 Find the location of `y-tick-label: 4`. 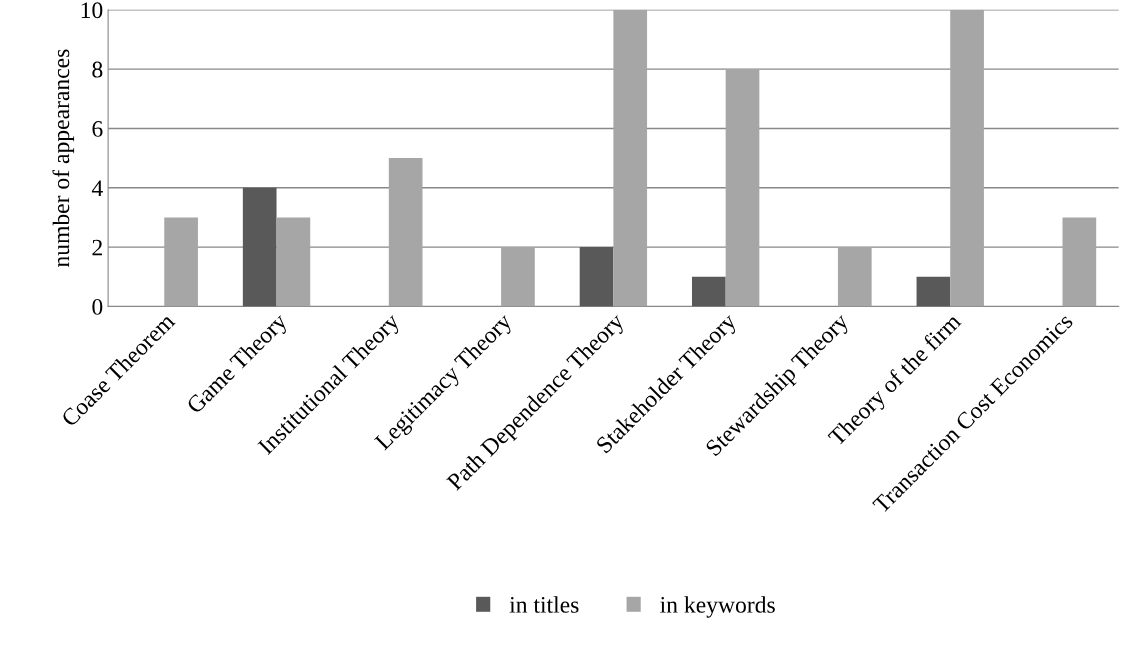

y-tick-label: 4 is located at coordinates (97, 188).